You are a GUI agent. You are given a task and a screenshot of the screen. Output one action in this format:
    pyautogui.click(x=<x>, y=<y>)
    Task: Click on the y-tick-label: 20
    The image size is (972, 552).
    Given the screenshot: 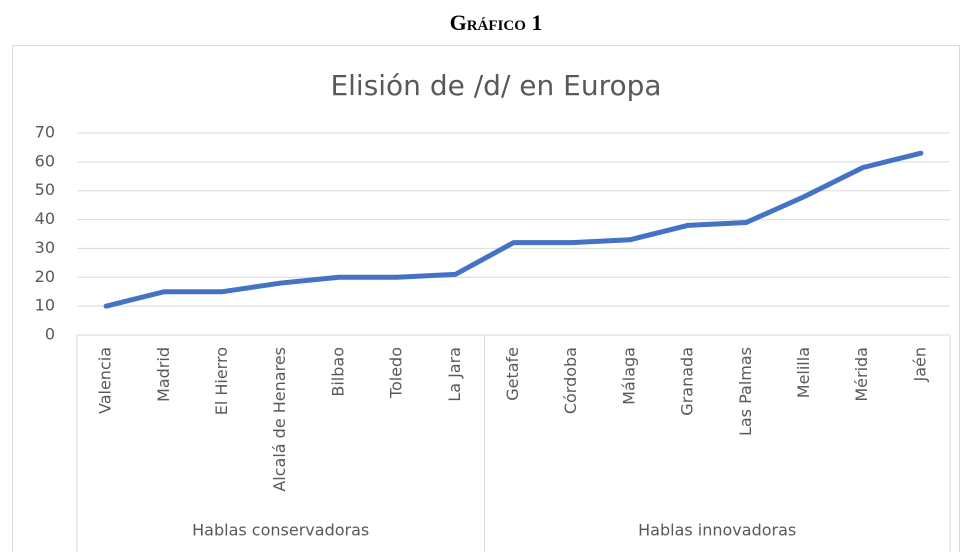 What is the action you would take?
    pyautogui.click(x=45, y=276)
    